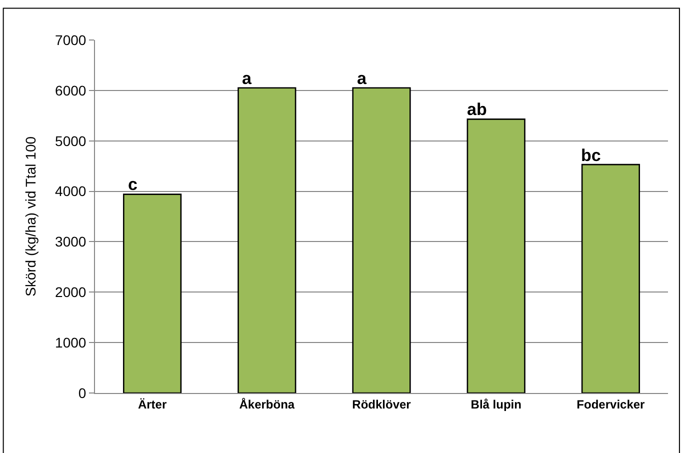 This screenshot has width=688, height=453. I want to click on y-tick-label: 6000, so click(70, 90).